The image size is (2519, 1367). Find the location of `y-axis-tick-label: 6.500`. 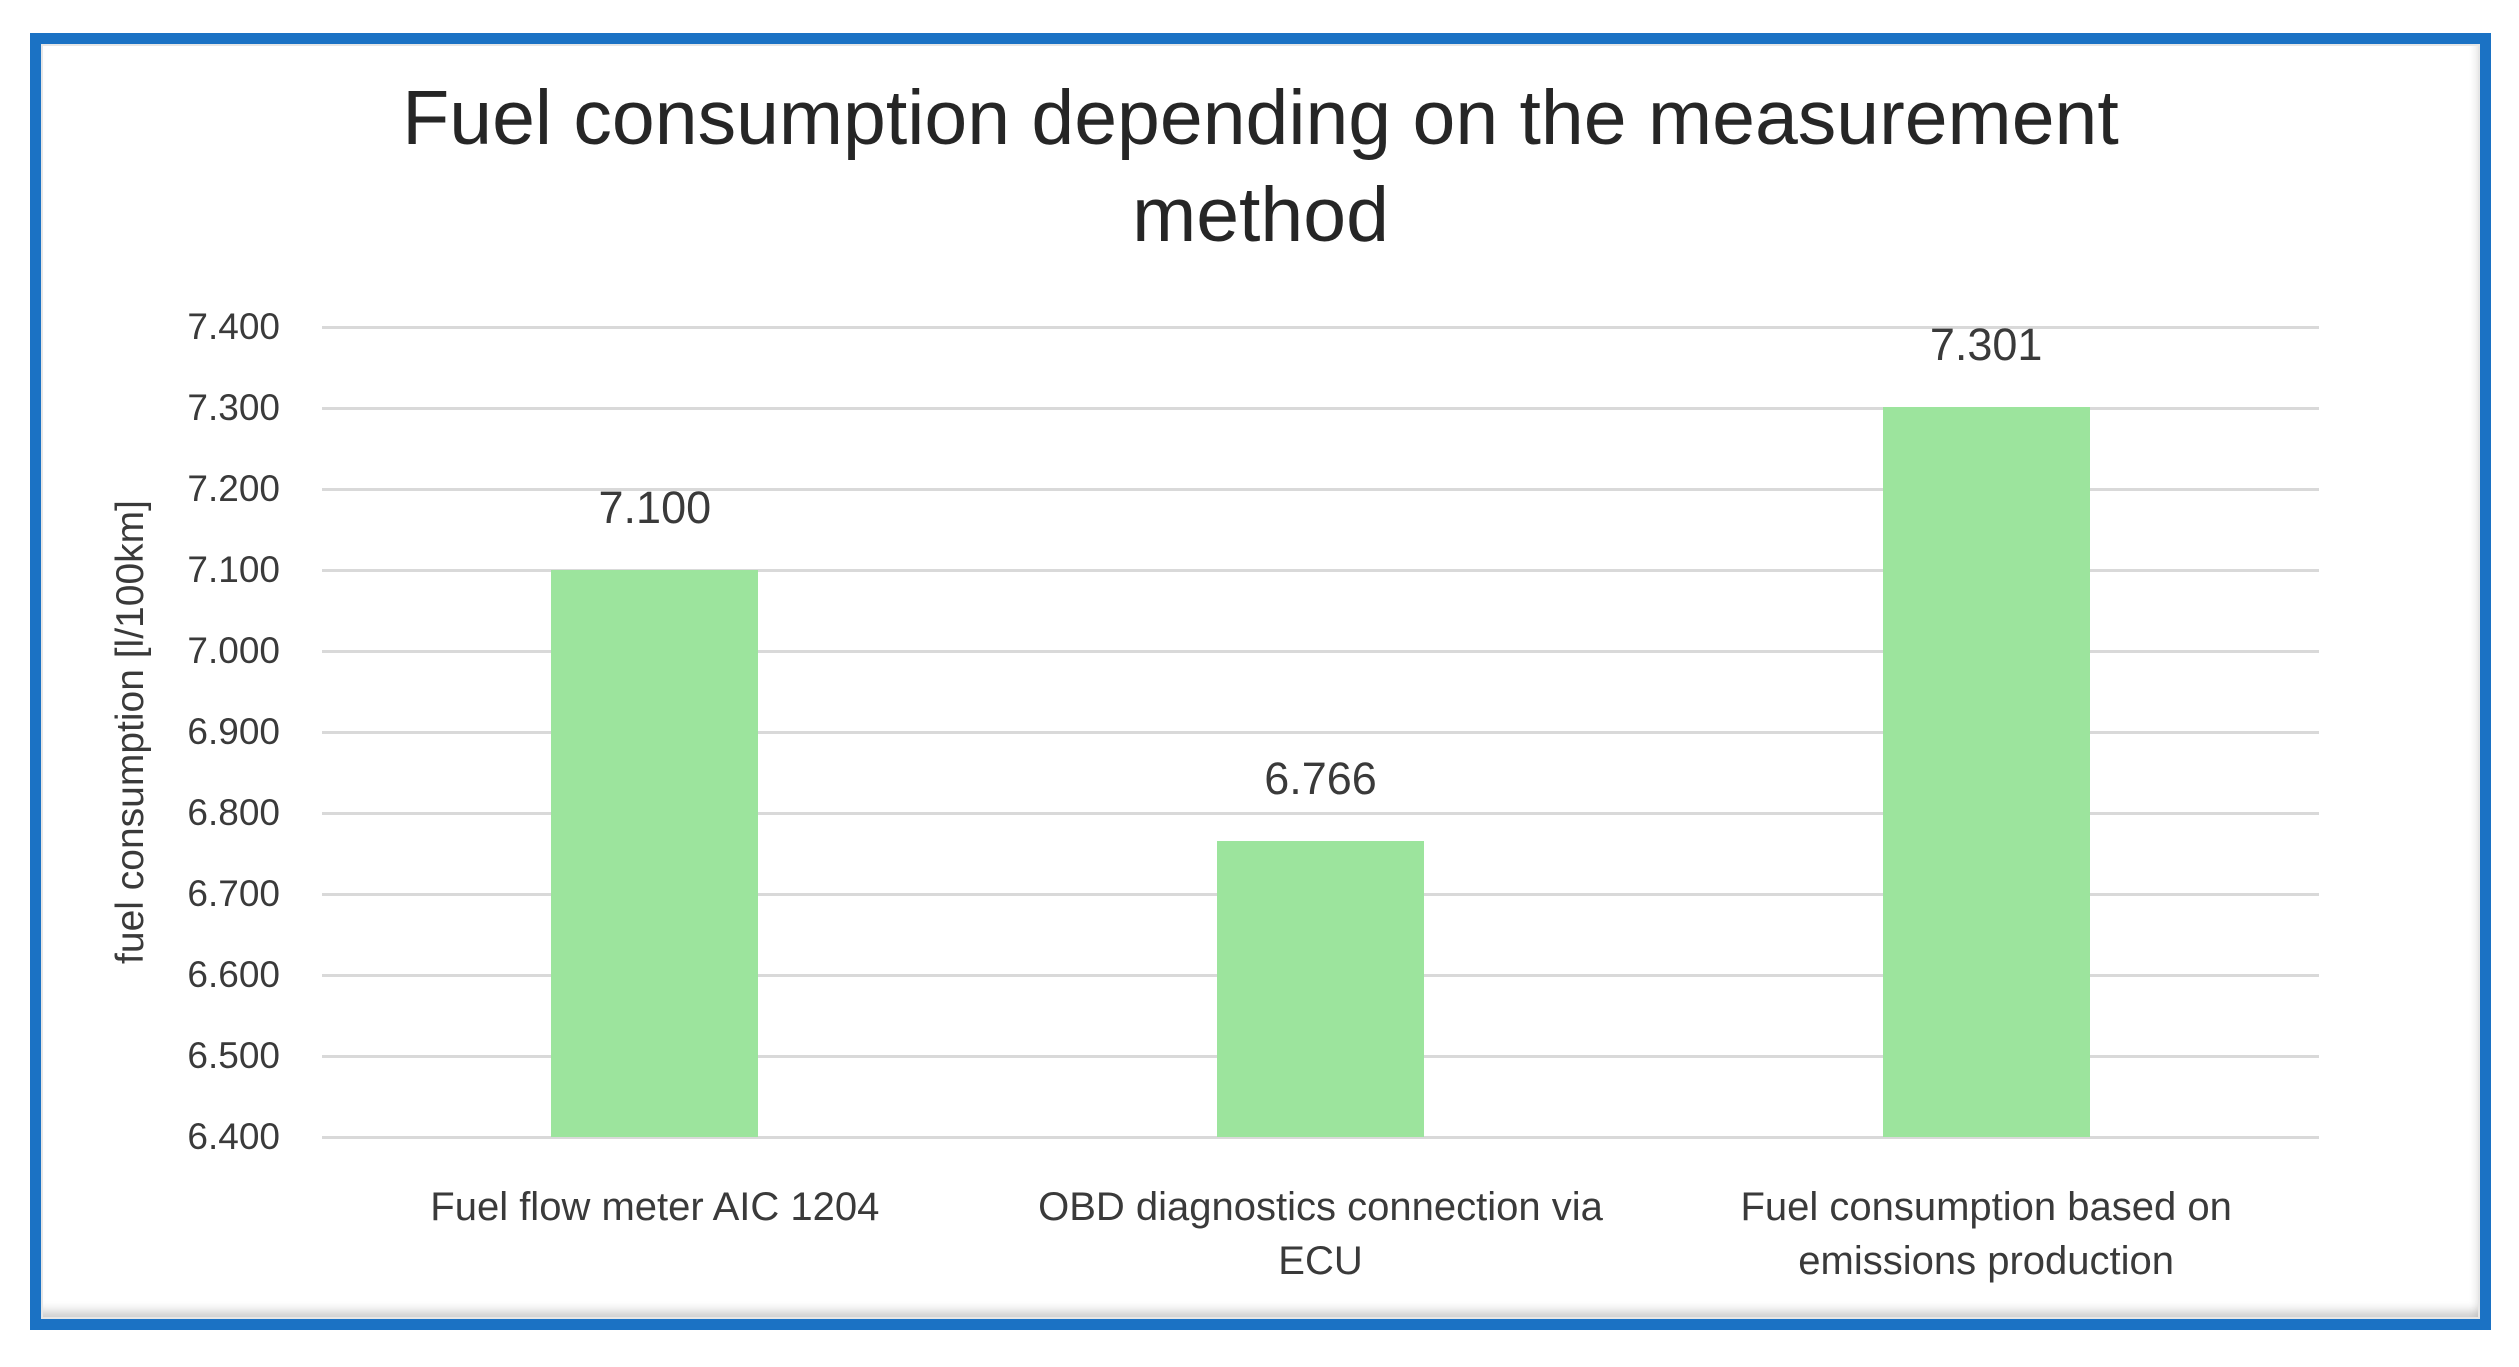

y-axis-tick-label: 6.500 is located at coordinates (233, 1055).